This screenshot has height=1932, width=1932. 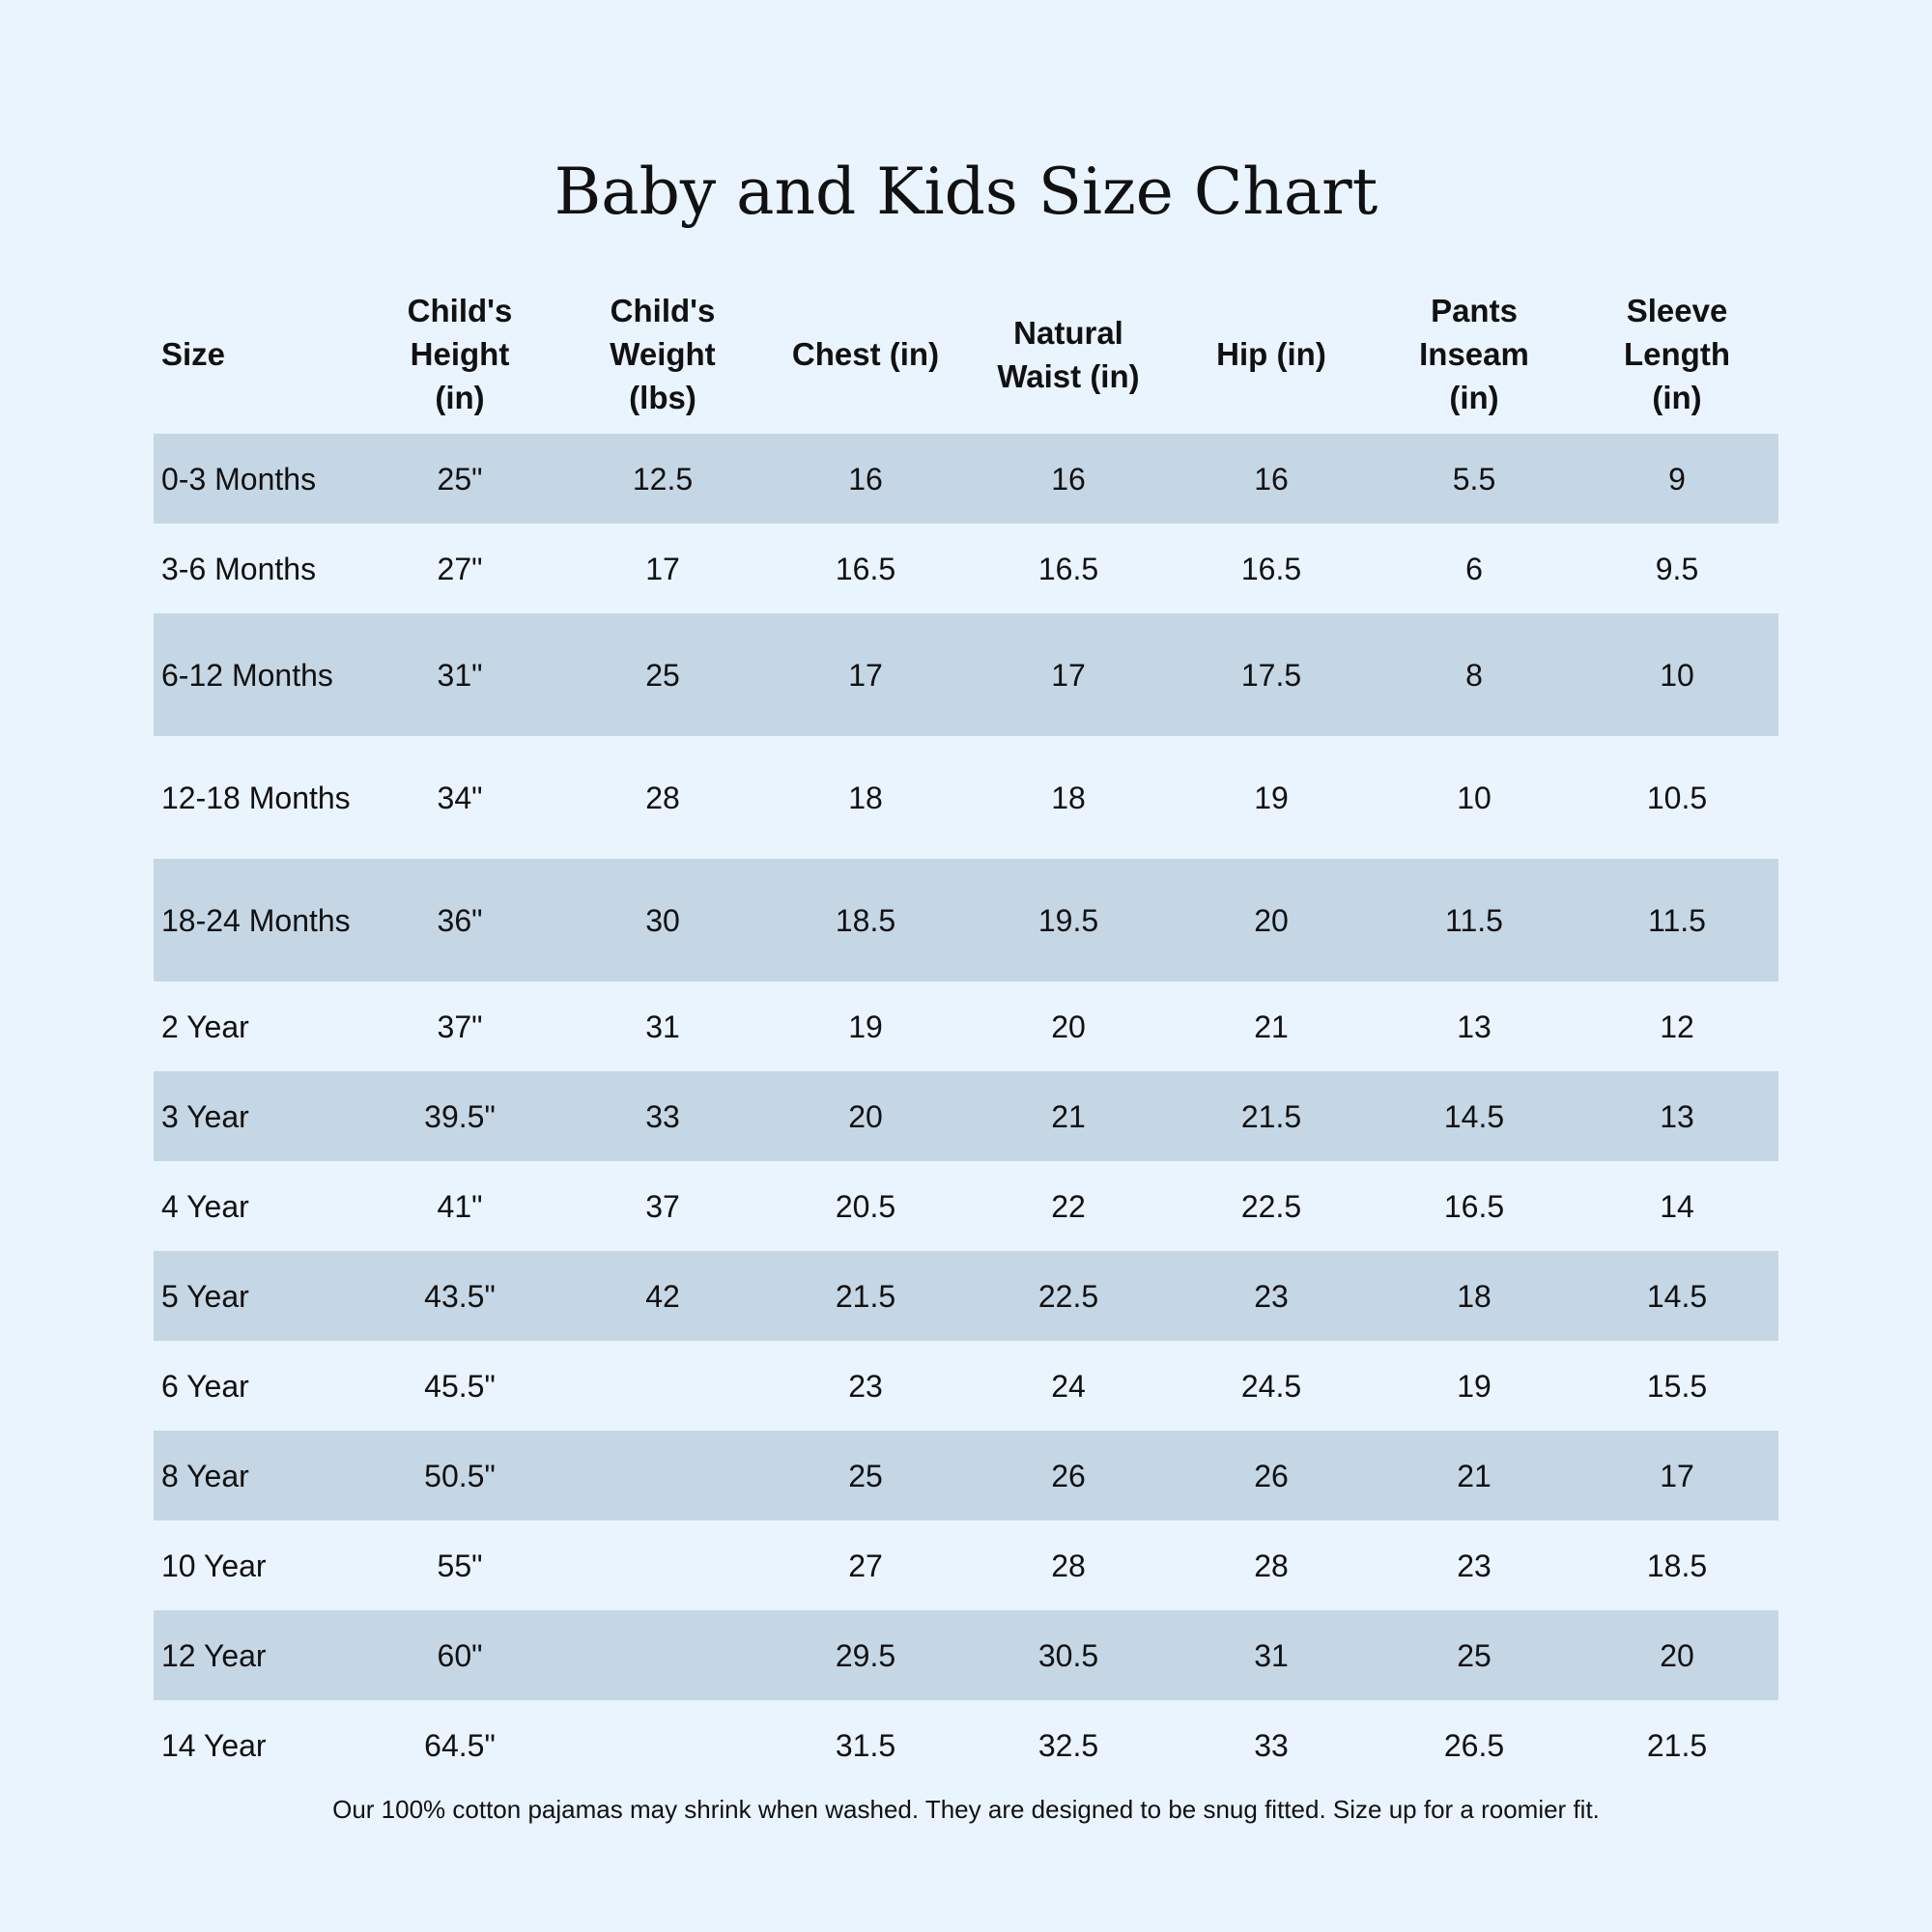 What do you see at coordinates (214, 1565) in the screenshot?
I see `size-cell: 10 Year` at bounding box center [214, 1565].